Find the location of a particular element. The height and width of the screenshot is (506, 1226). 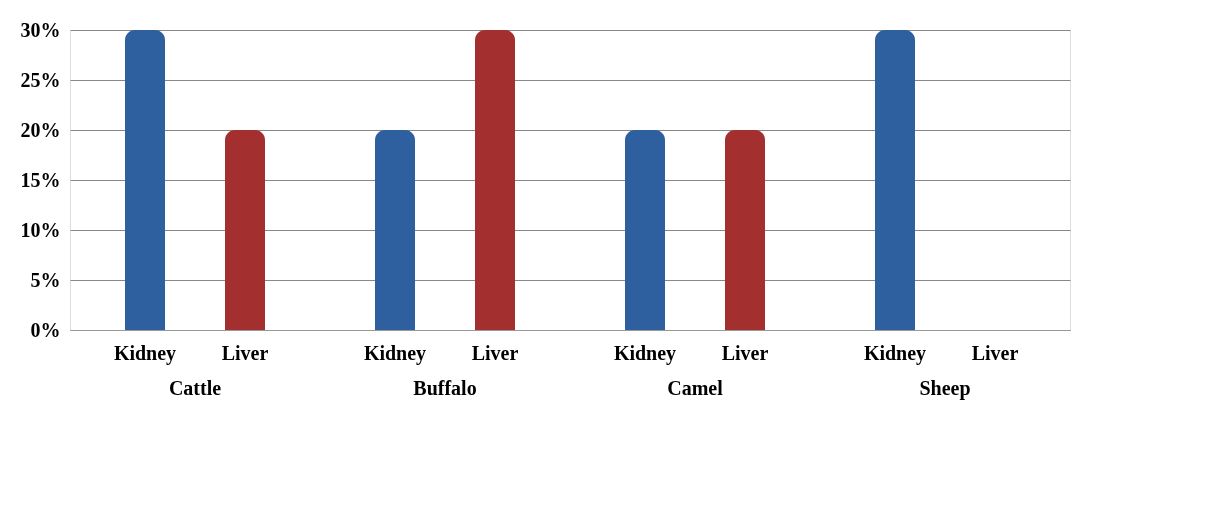

y-tick-label: 15% is located at coordinates (40, 179).